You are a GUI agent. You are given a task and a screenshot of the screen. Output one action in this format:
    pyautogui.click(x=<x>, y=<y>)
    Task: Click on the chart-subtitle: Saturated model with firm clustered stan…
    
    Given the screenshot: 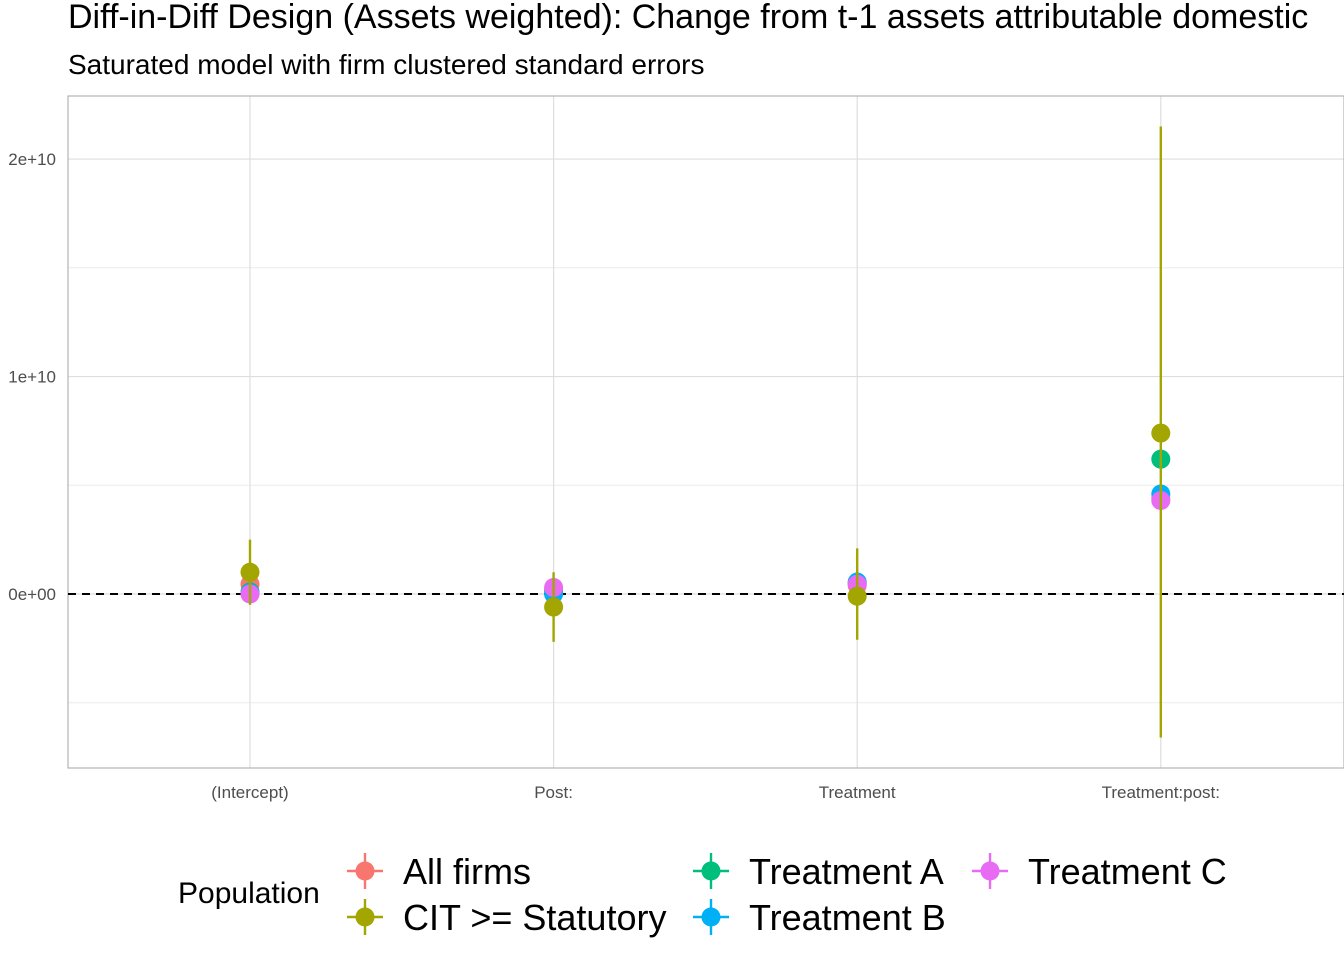 What is the action you would take?
    pyautogui.click(x=386, y=64)
    